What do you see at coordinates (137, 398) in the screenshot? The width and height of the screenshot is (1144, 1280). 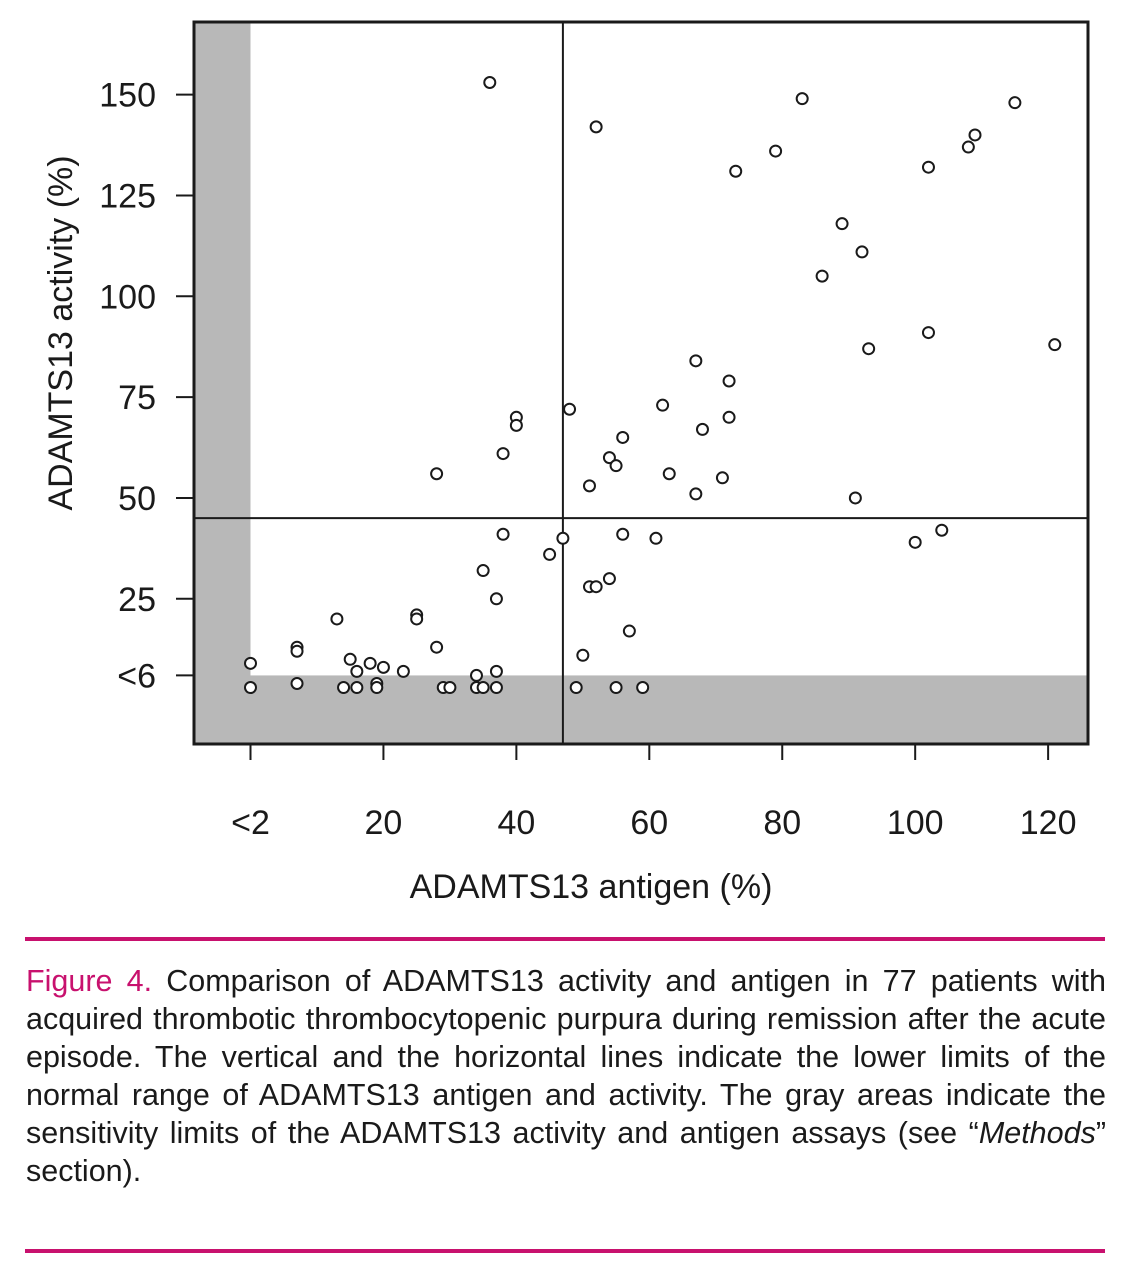 I see `y-tick-label: 75` at bounding box center [137, 398].